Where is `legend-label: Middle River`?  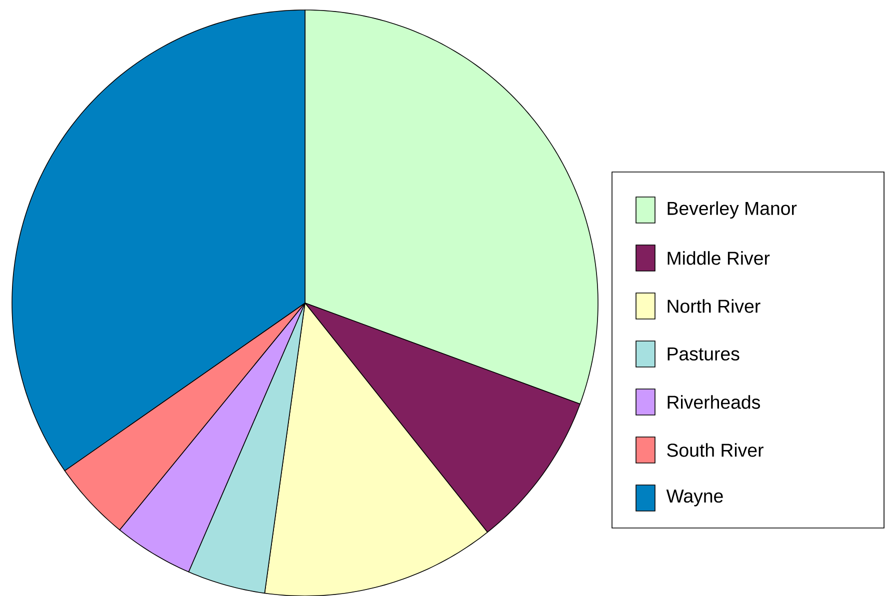 legend-label: Middle River is located at coordinates (719, 257).